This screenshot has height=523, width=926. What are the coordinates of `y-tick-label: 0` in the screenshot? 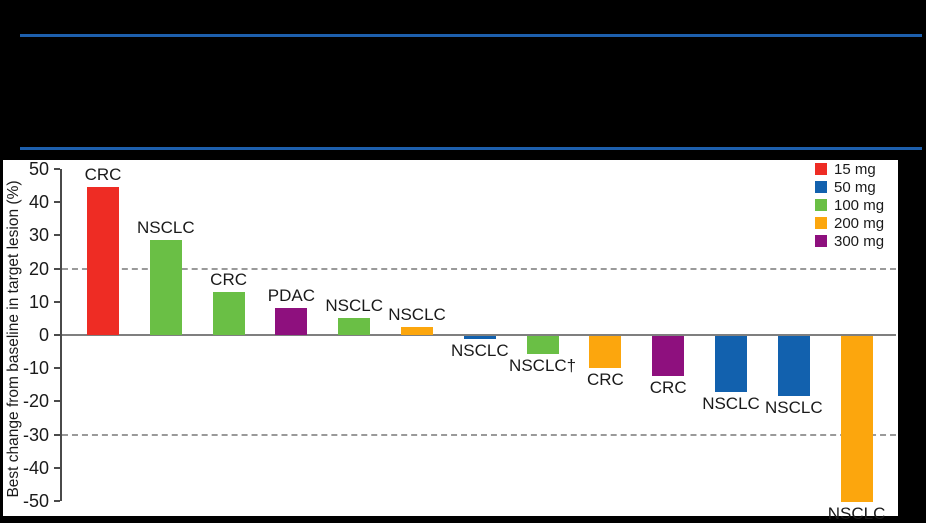 It's located at (43, 335).